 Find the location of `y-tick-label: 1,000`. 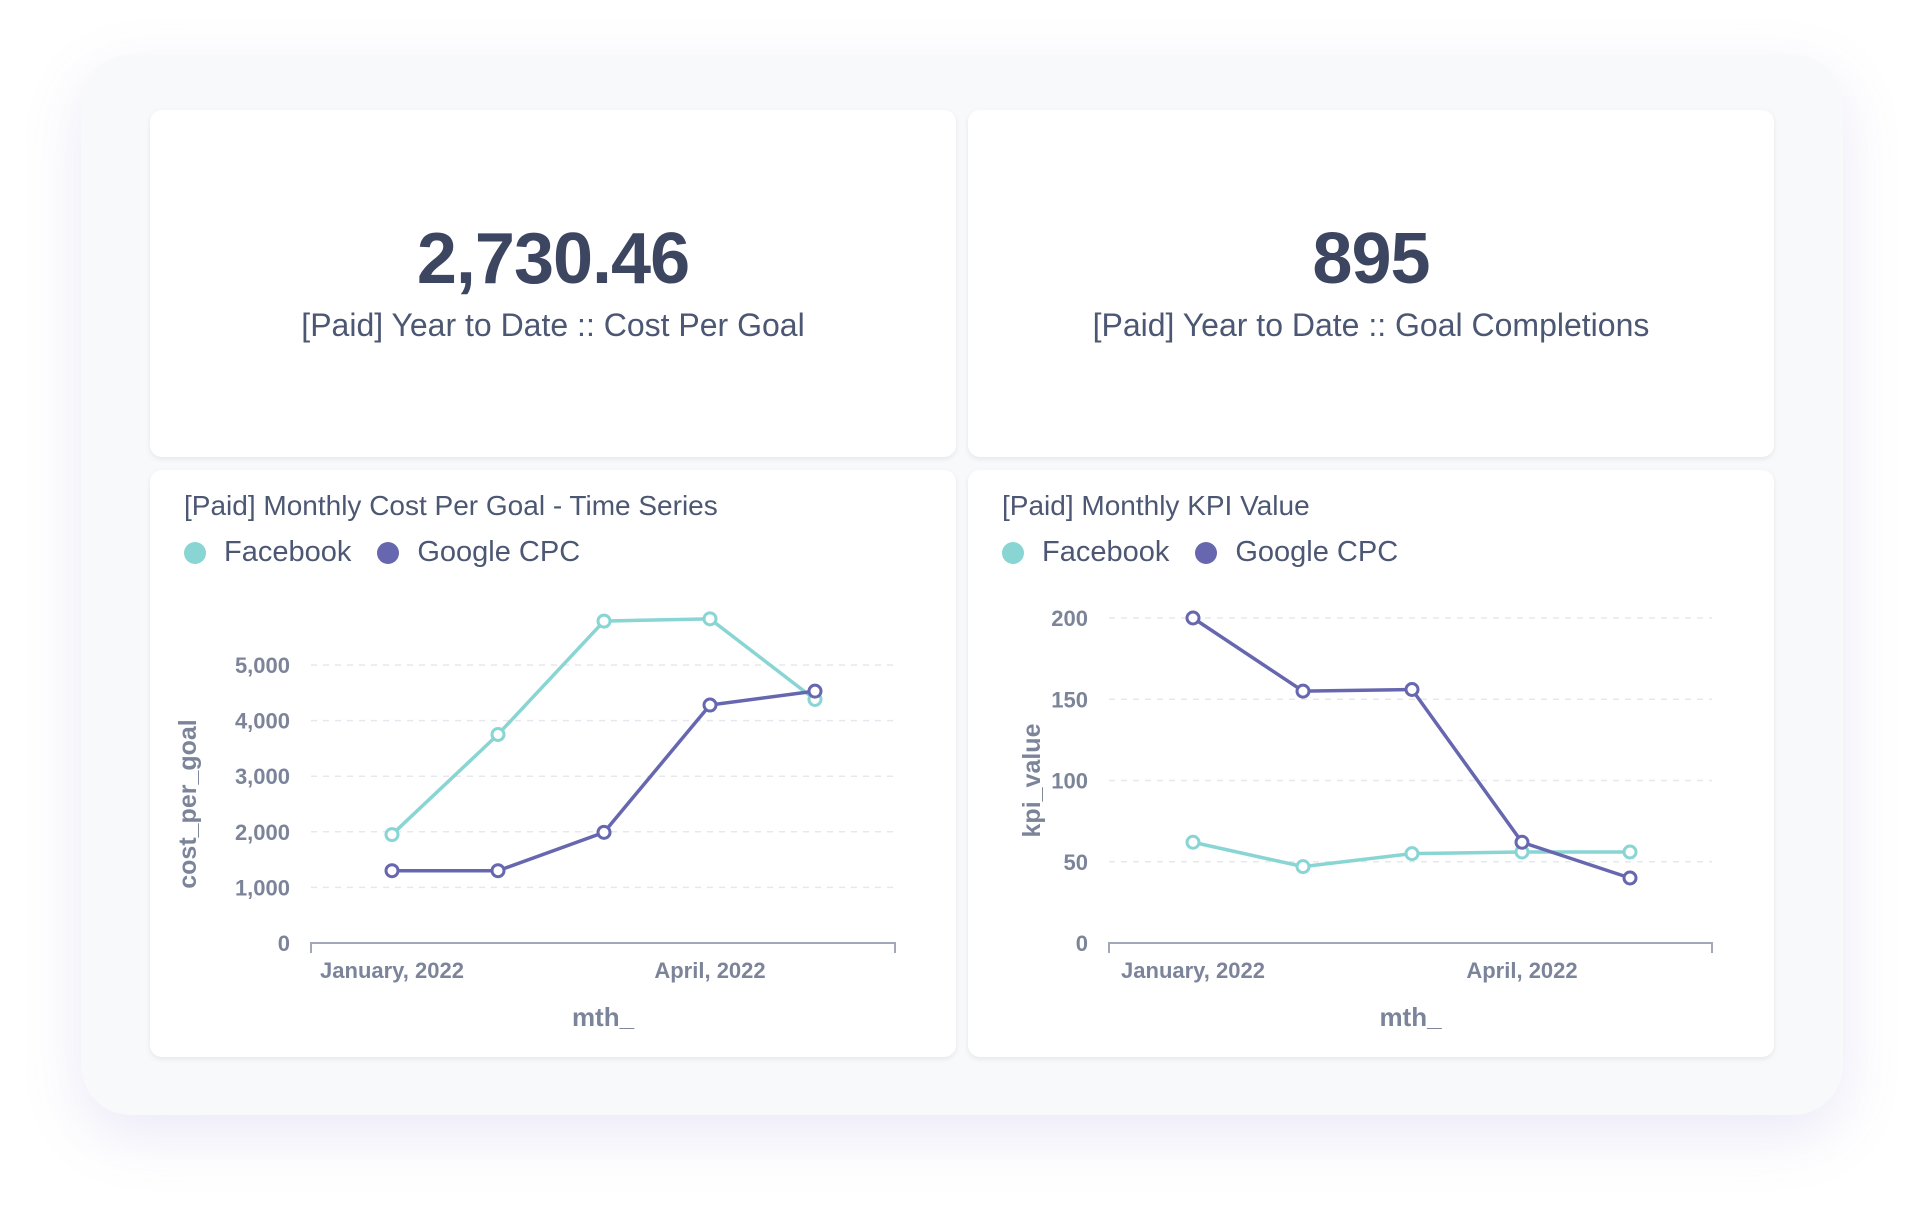

y-tick-label: 1,000 is located at coordinates (262, 887).